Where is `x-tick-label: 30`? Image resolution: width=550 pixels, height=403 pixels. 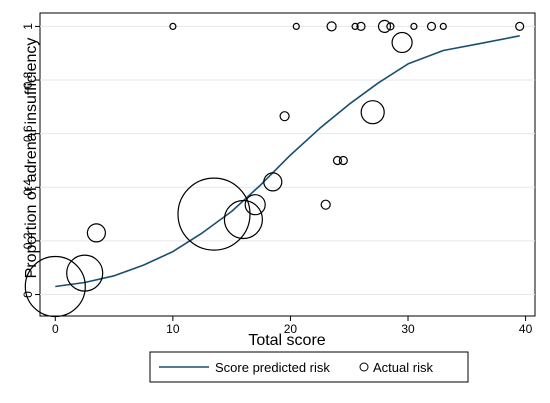
x-tick-label: 30 is located at coordinates (408, 329).